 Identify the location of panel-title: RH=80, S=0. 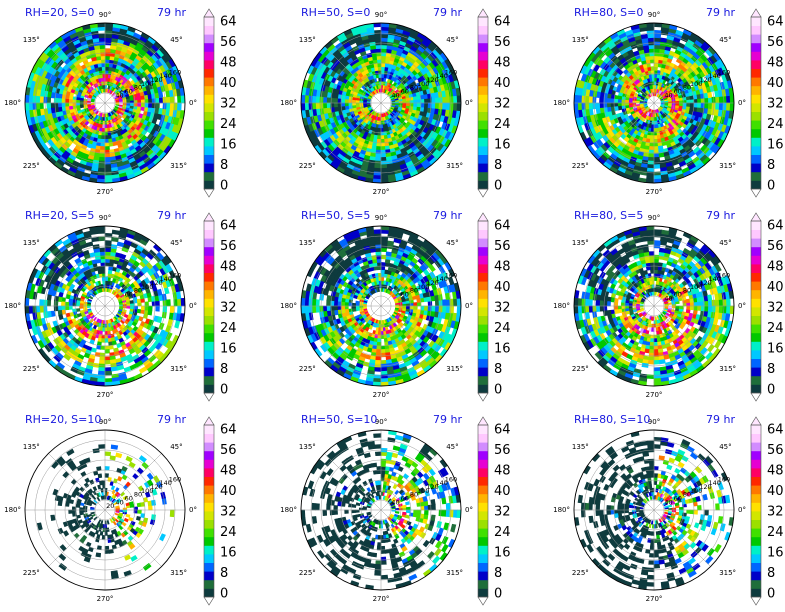
(608, 12).